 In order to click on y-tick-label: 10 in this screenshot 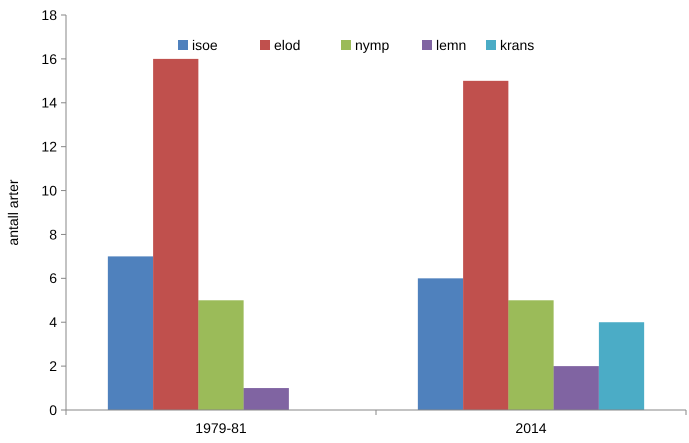, I will do `click(49, 190)`.